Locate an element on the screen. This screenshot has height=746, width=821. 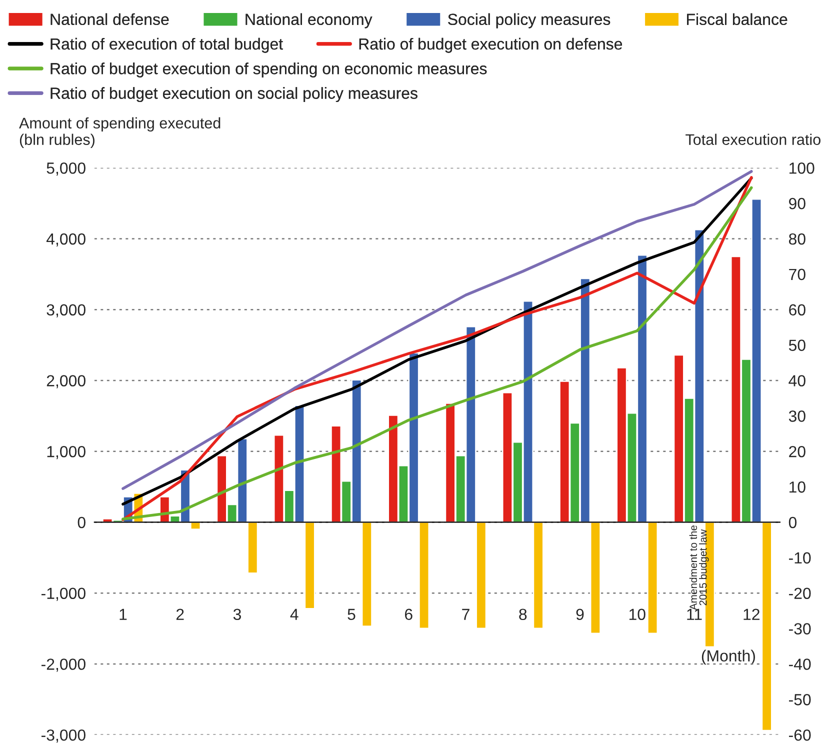
y2-tick-label: 90 is located at coordinates (797, 204).